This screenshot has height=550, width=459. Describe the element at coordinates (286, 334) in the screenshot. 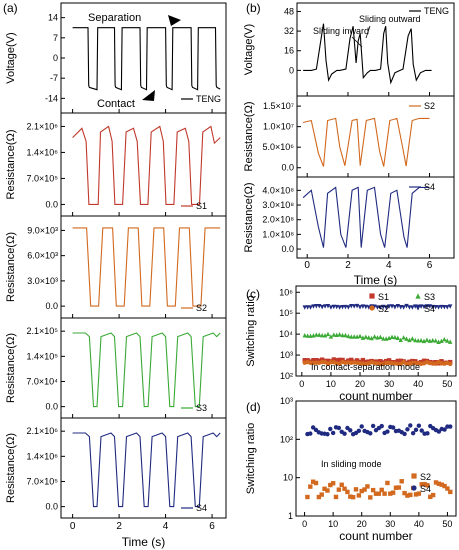

I see `y-tick-label: 10⁴` at that location.